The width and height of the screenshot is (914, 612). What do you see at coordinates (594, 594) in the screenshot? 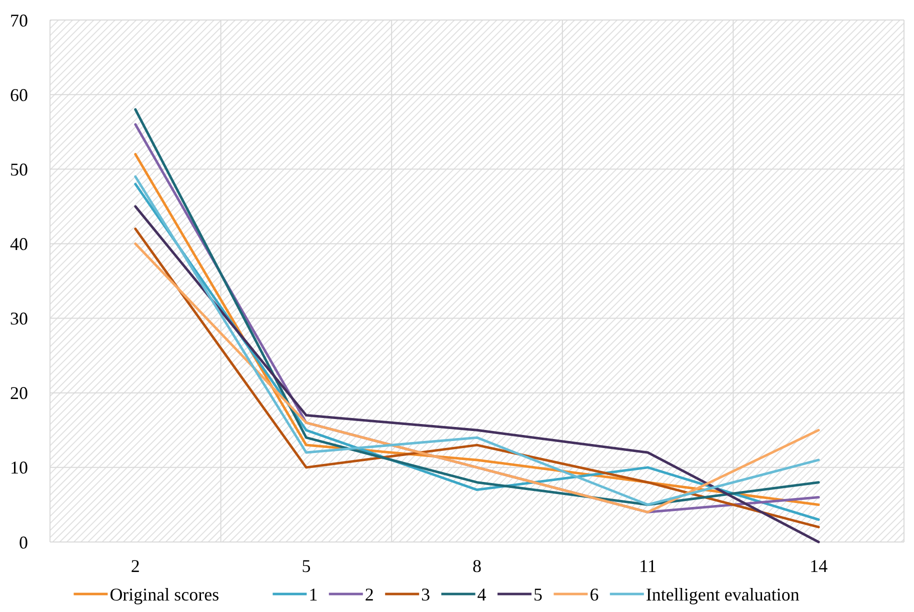
I see `legend-label: 6` at bounding box center [594, 594].